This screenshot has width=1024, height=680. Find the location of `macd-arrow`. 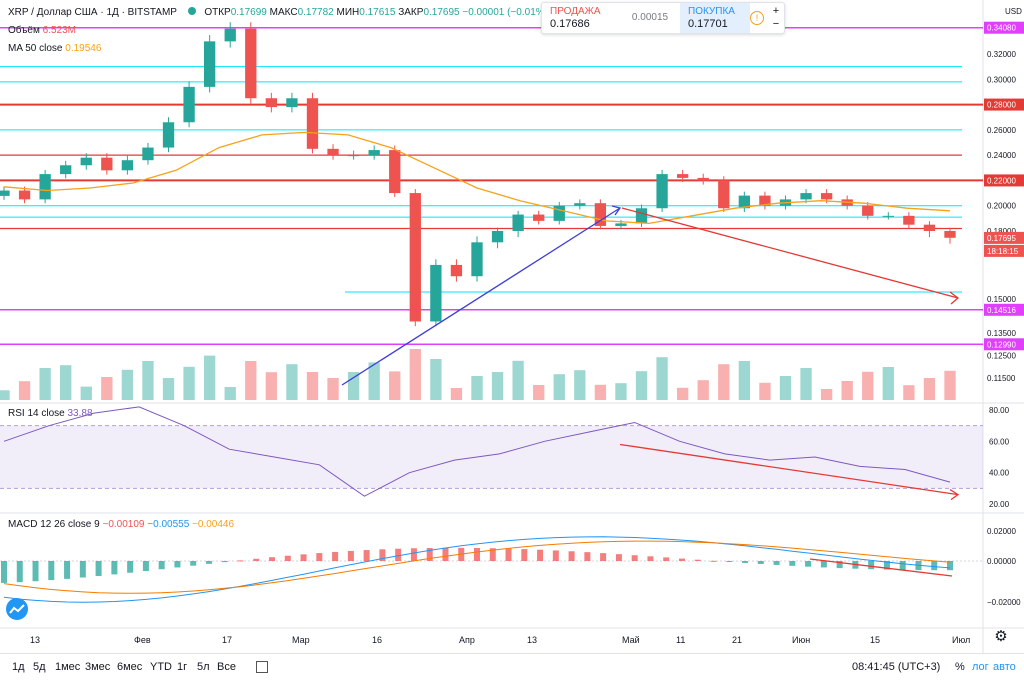

macd-arrow is located at coordinates (881, 567).